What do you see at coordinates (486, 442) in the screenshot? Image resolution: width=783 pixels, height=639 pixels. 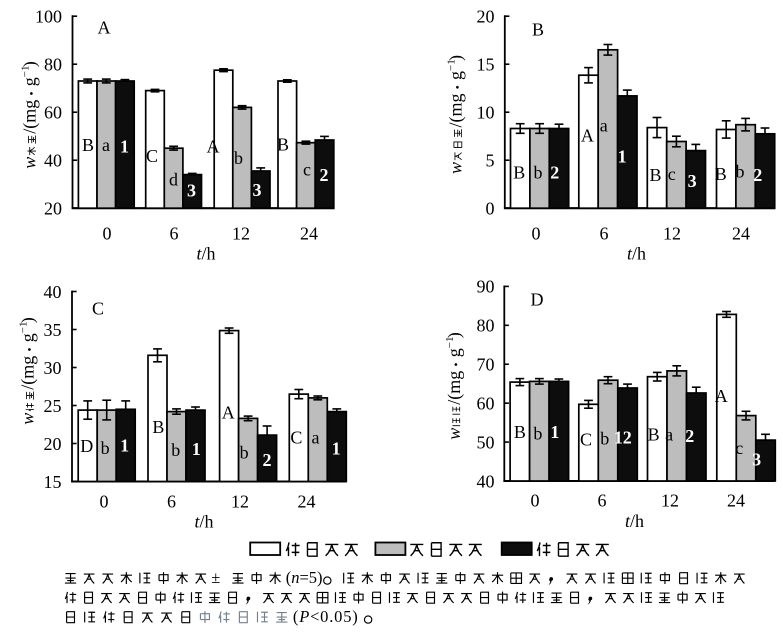 I see `svg-text: 50` at bounding box center [486, 442].